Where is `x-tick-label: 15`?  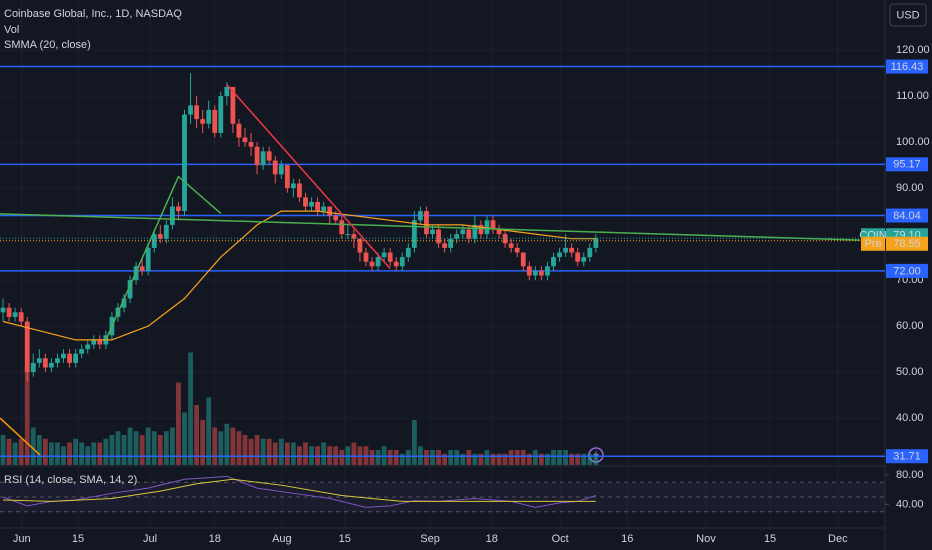
x-tick-label: 15 is located at coordinates (345, 539).